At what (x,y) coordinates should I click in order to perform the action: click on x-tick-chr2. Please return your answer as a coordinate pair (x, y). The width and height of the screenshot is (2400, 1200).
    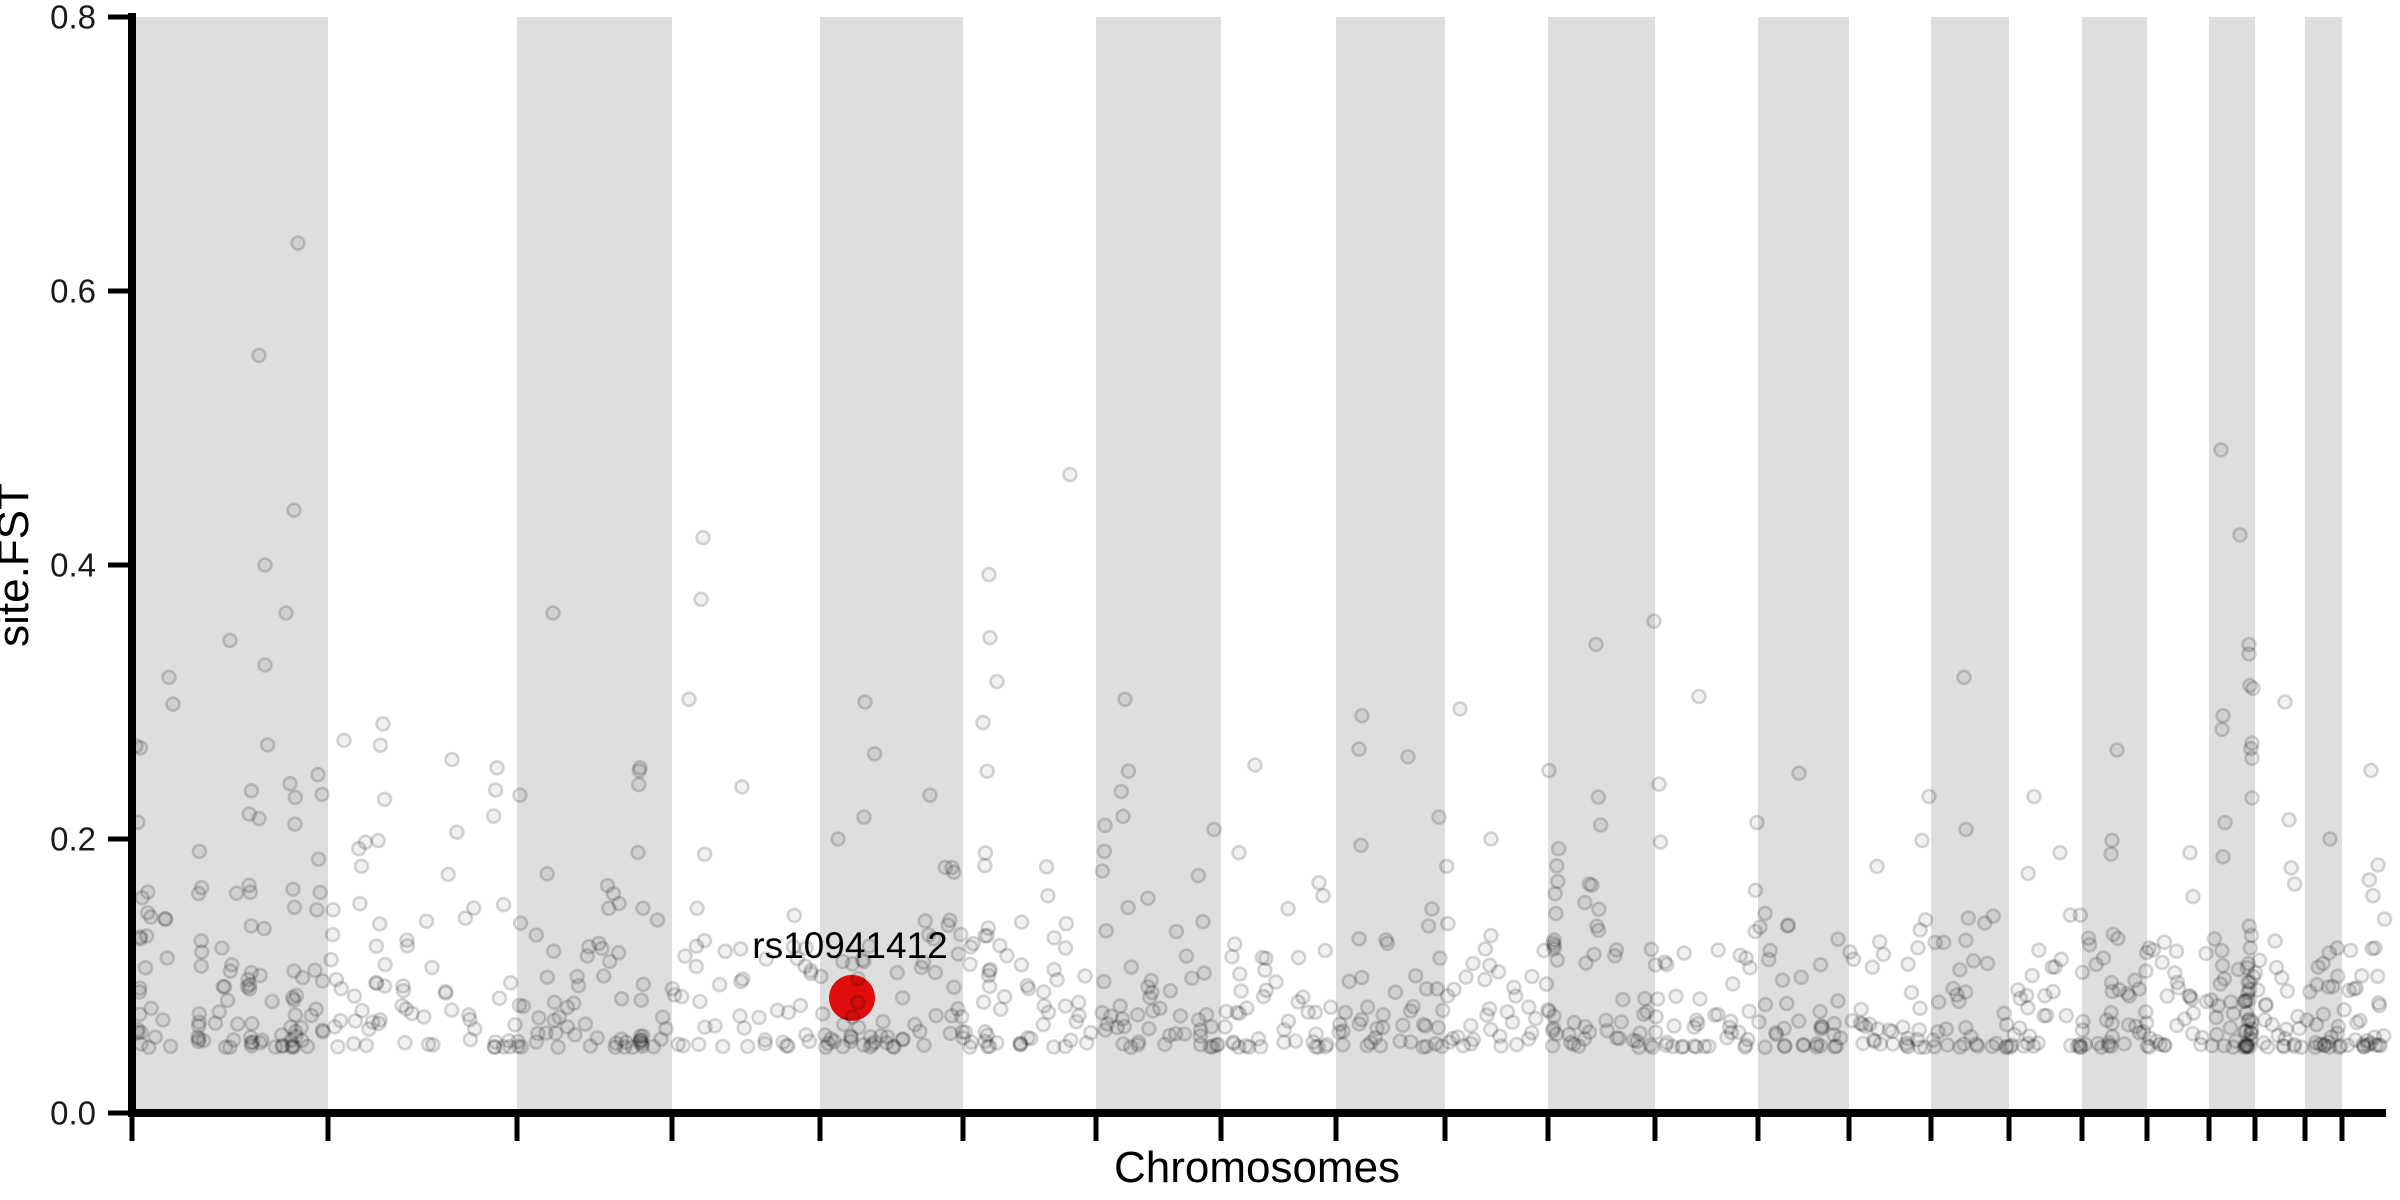
    Looking at the image, I should click on (328, 1129).